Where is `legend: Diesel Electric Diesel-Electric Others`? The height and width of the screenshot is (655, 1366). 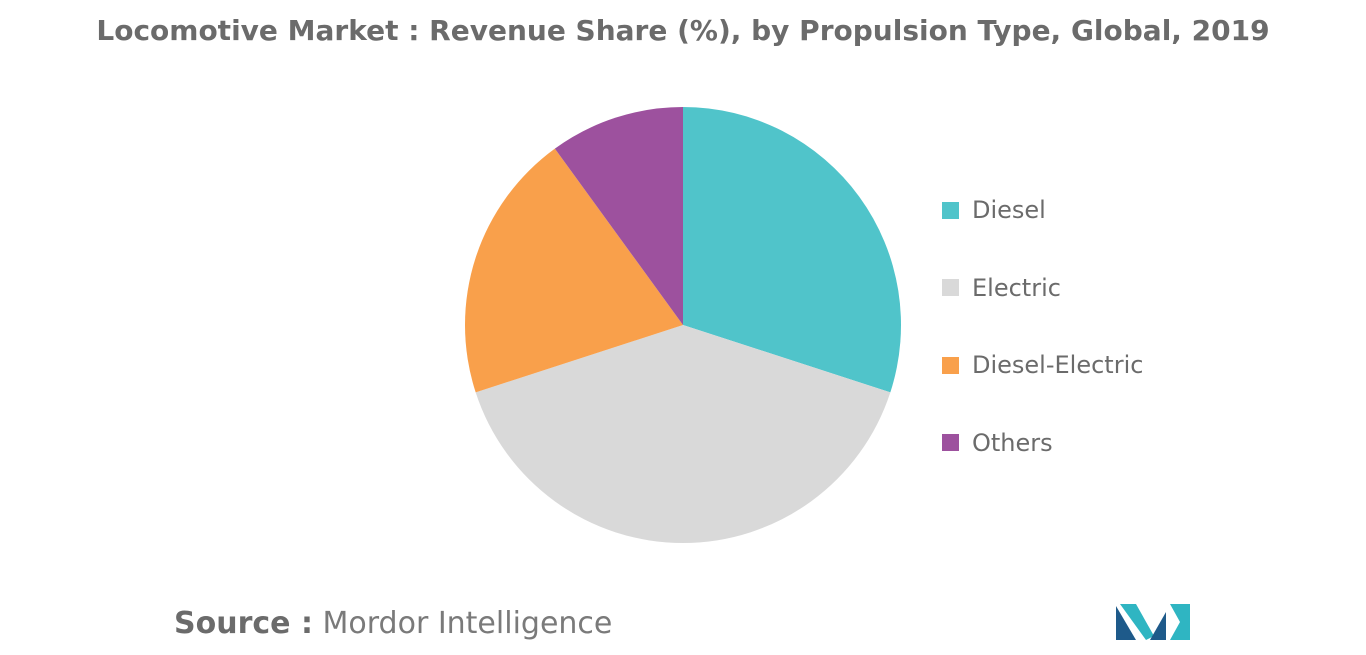 legend: Diesel Electric Diesel-Electric Others is located at coordinates (1042, 345).